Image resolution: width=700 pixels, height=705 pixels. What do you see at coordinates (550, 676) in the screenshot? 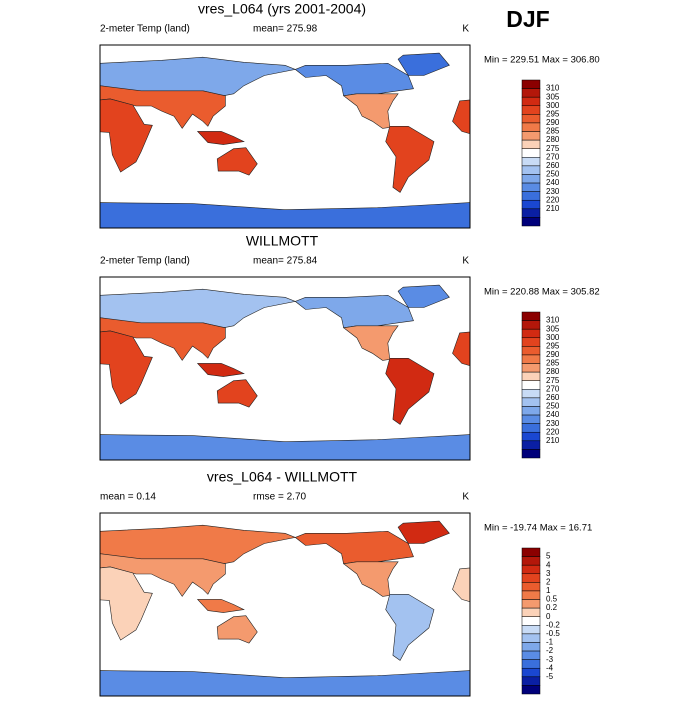
I see `colorbar-label: -5` at bounding box center [550, 676].